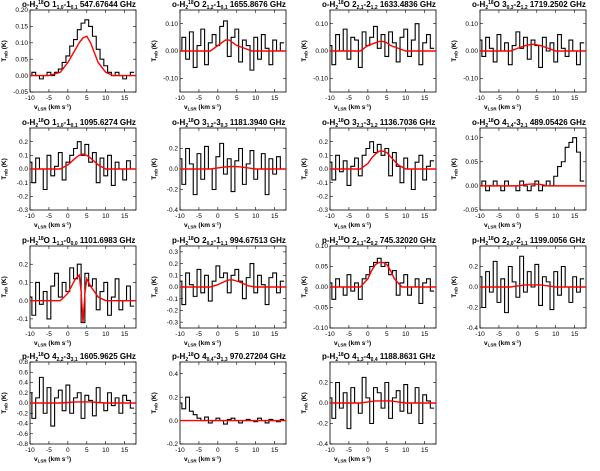  I want to click on panel-title: p-H218O 41,3-40,4 1188.8631 GHz, so click(378, 357).